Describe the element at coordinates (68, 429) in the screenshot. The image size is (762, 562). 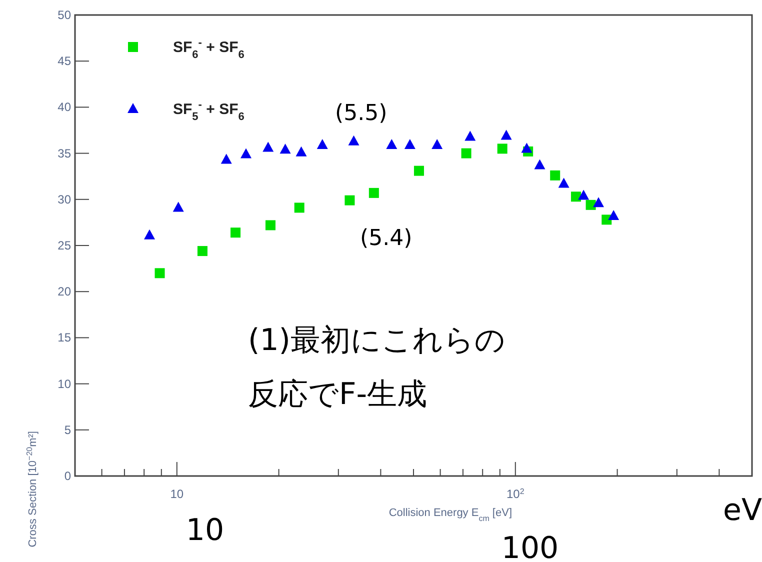
I see `y-tick-label: 5` at that location.